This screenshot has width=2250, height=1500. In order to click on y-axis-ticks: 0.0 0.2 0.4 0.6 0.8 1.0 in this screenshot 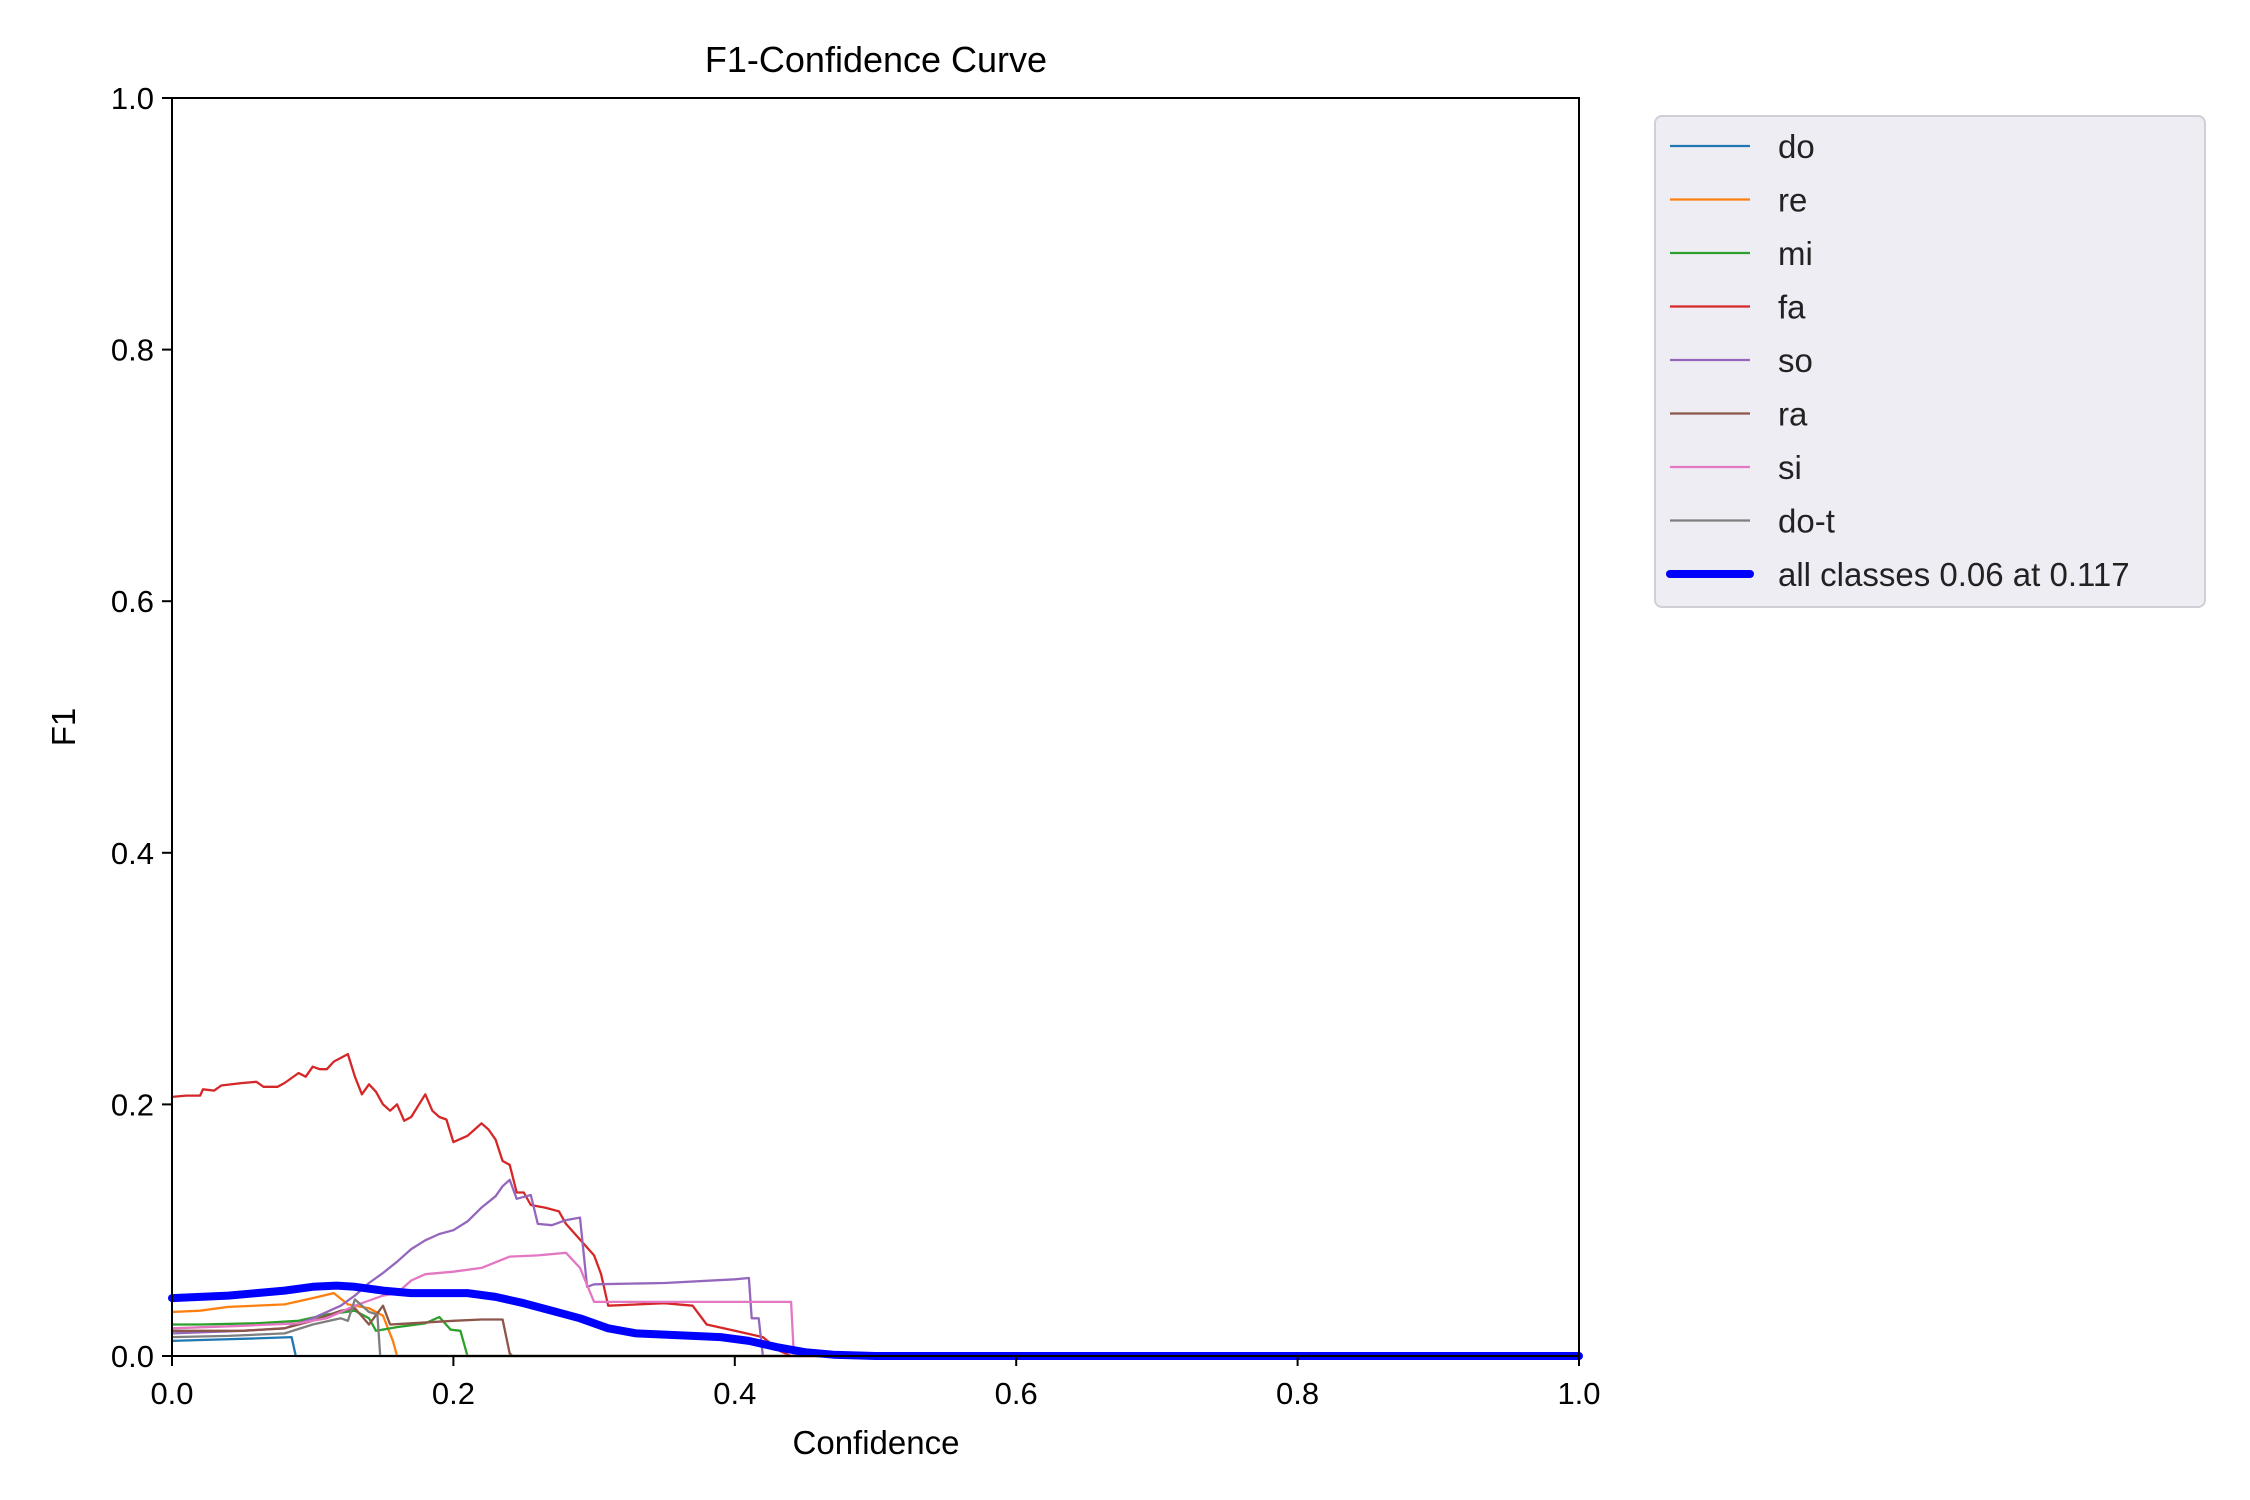, I will do `click(141, 727)`.